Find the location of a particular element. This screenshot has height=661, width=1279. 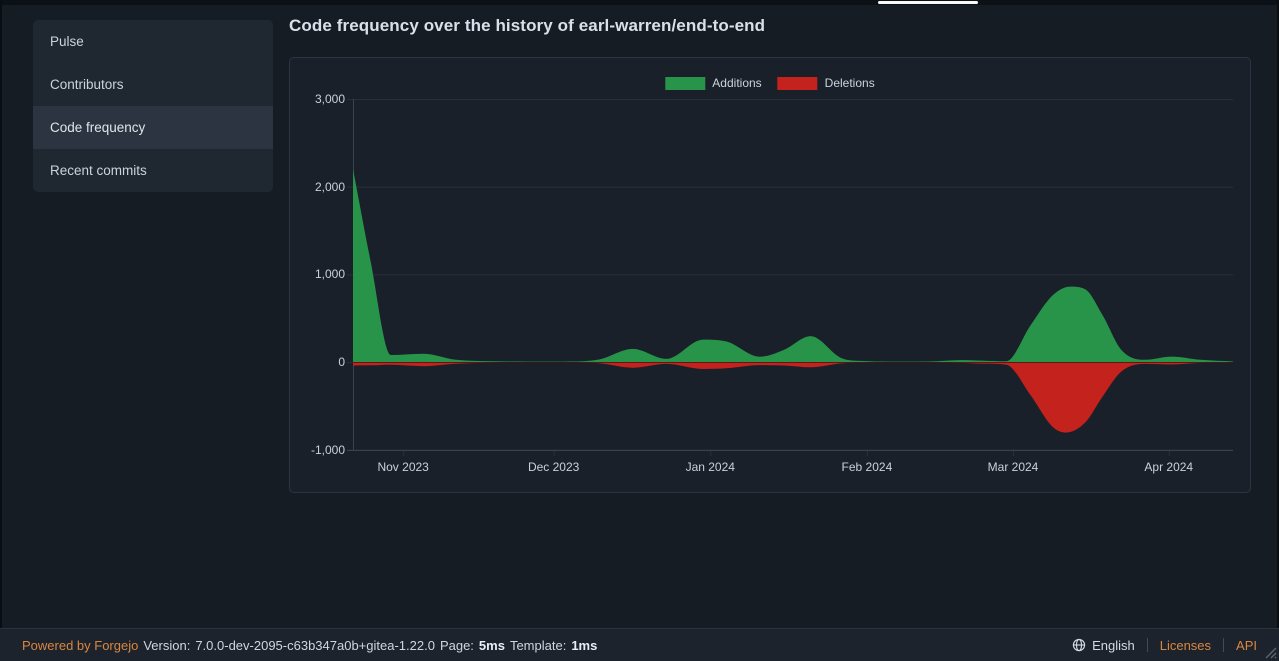

x-tick-label: Apr 2024 is located at coordinates (1169, 467).